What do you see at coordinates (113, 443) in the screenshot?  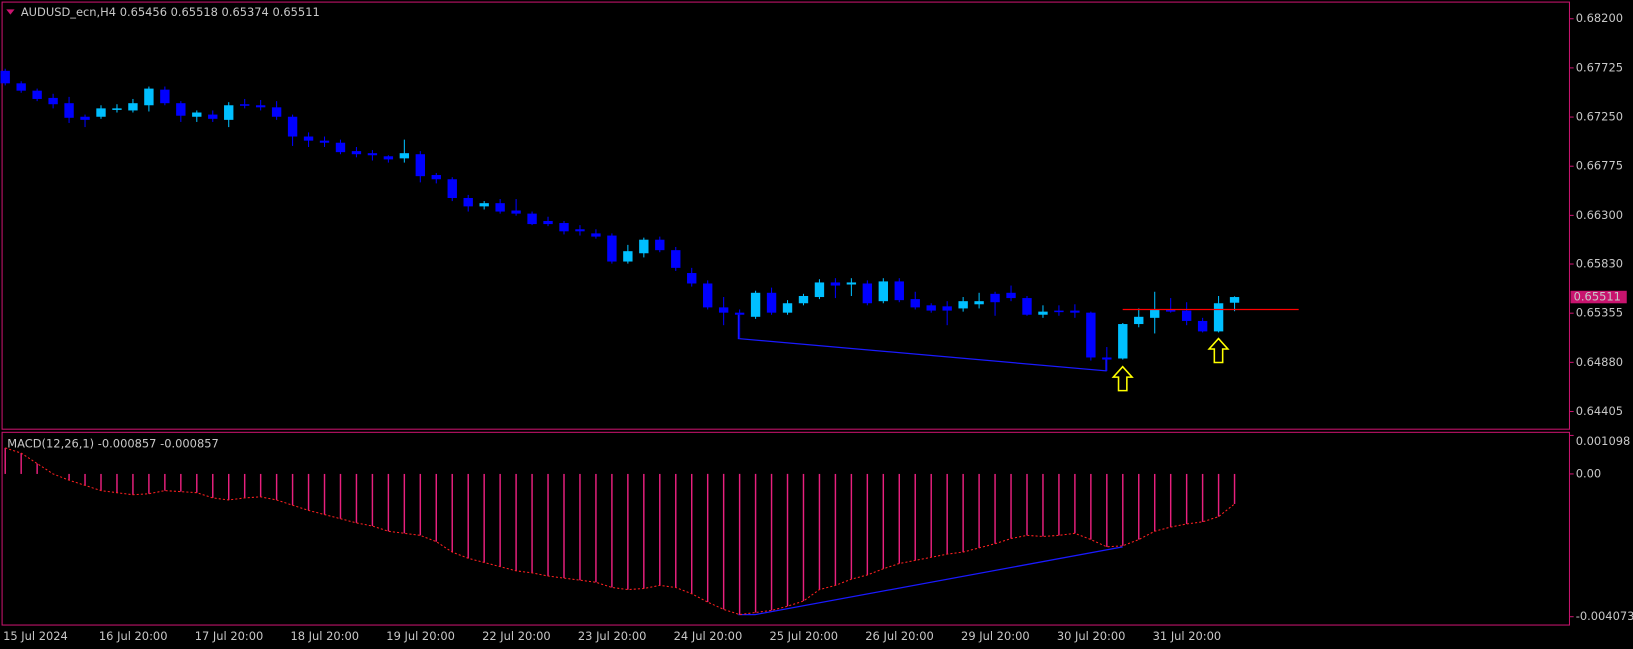 I see `indicator-title: MACD(12,26,1) -0.000857 -0.000857` at bounding box center [113, 443].